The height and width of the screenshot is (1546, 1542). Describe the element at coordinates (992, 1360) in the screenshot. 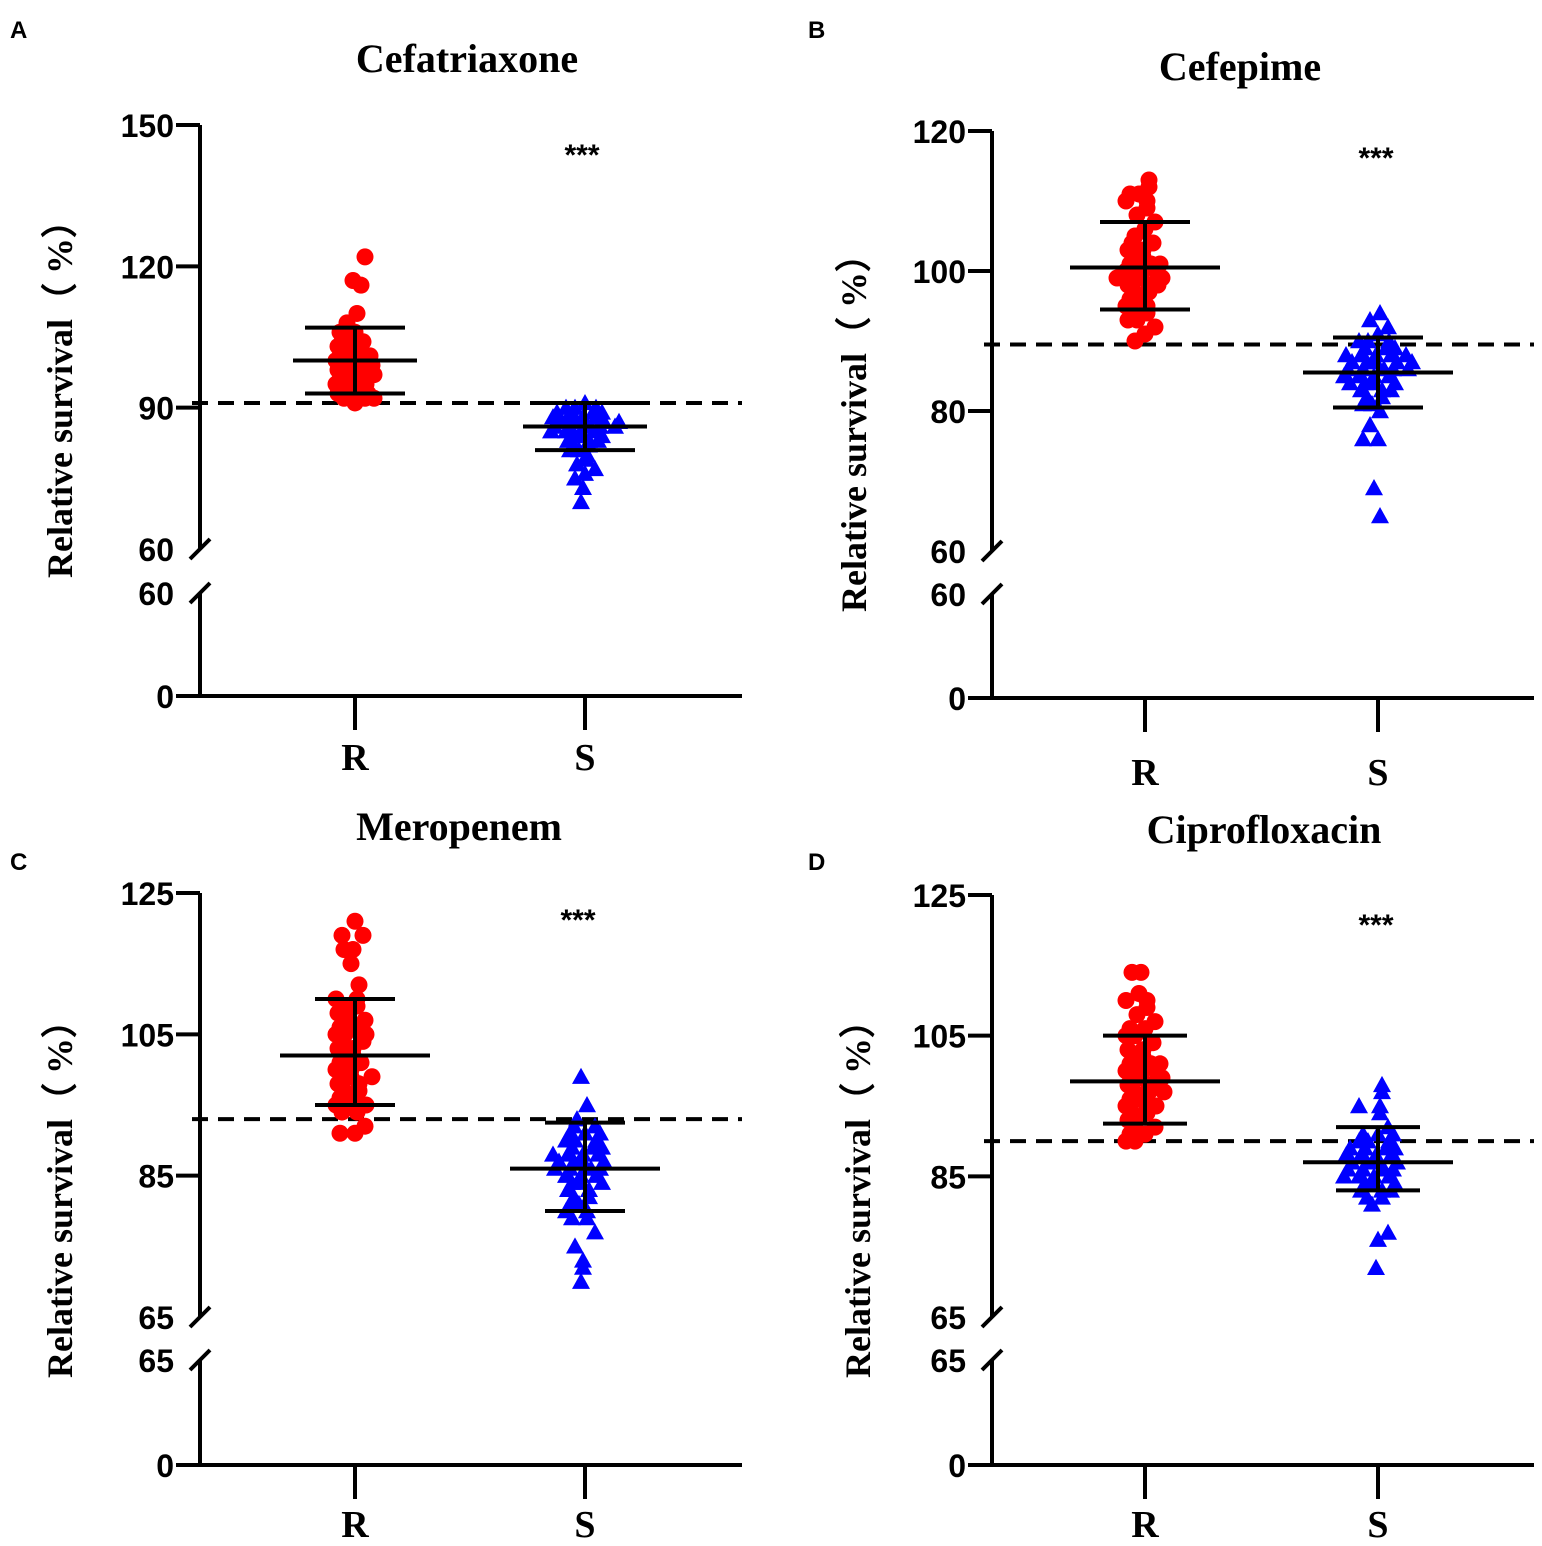

I see `panel-d-axis-break-lower` at that location.